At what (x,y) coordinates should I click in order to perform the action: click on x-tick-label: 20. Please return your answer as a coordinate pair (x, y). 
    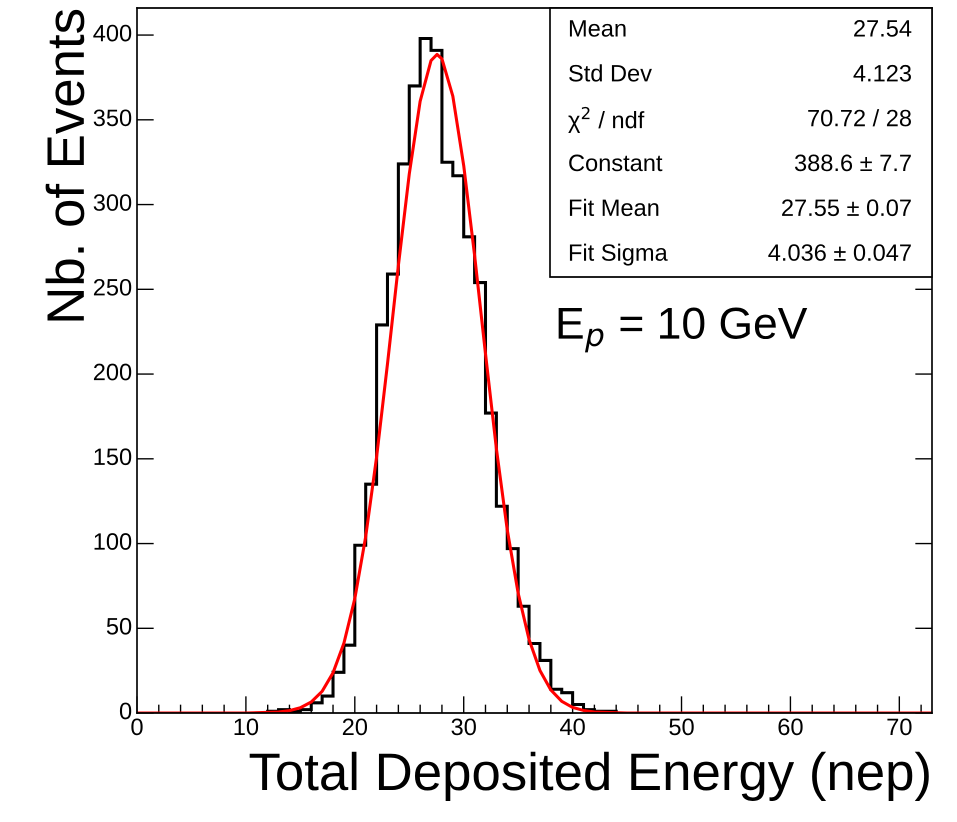
    Looking at the image, I should click on (355, 727).